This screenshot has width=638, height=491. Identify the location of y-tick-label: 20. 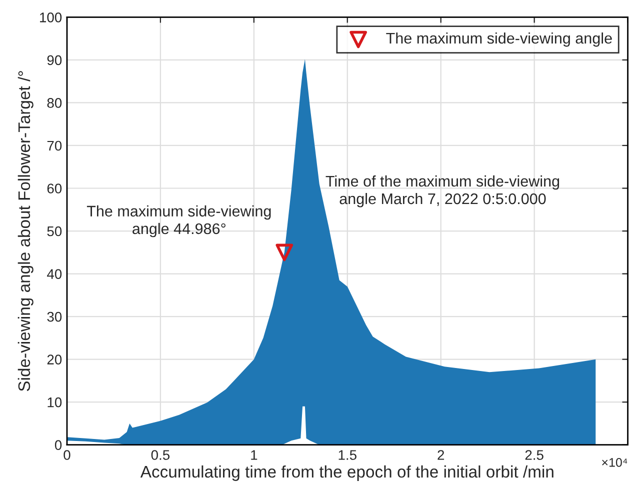
(54, 359).